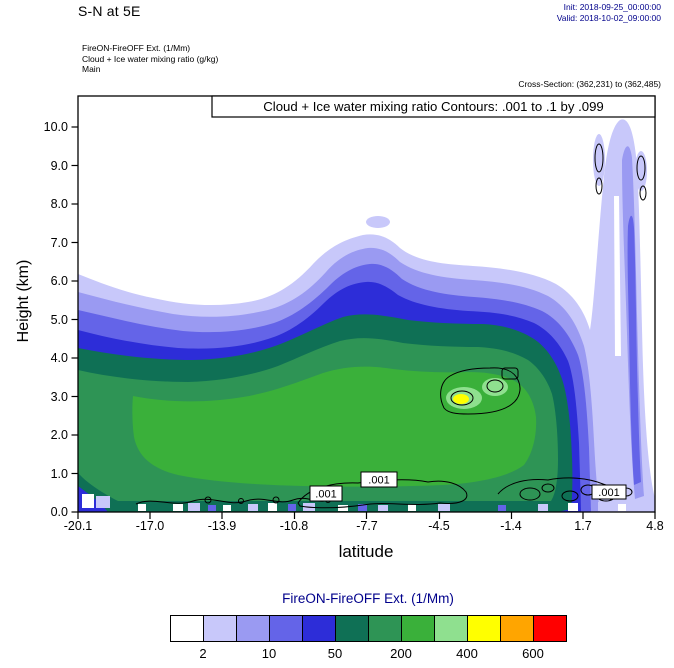  Describe the element at coordinates (59, 281) in the screenshot. I see `y-tick-label: 6.0` at that location.